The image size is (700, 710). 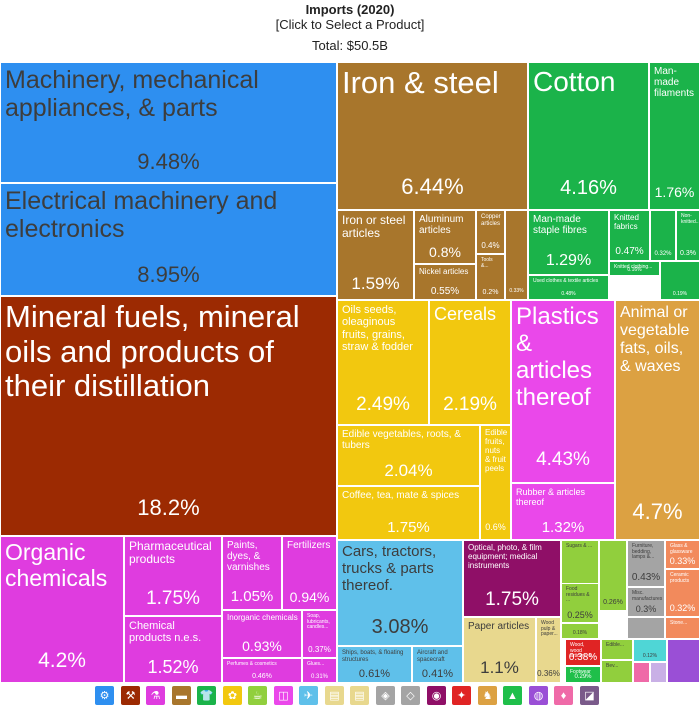 What do you see at coordinates (688, 235) in the screenshot?
I see `treemap-tile-non-knitted: Non-knitted... 0.3%` at bounding box center [688, 235].